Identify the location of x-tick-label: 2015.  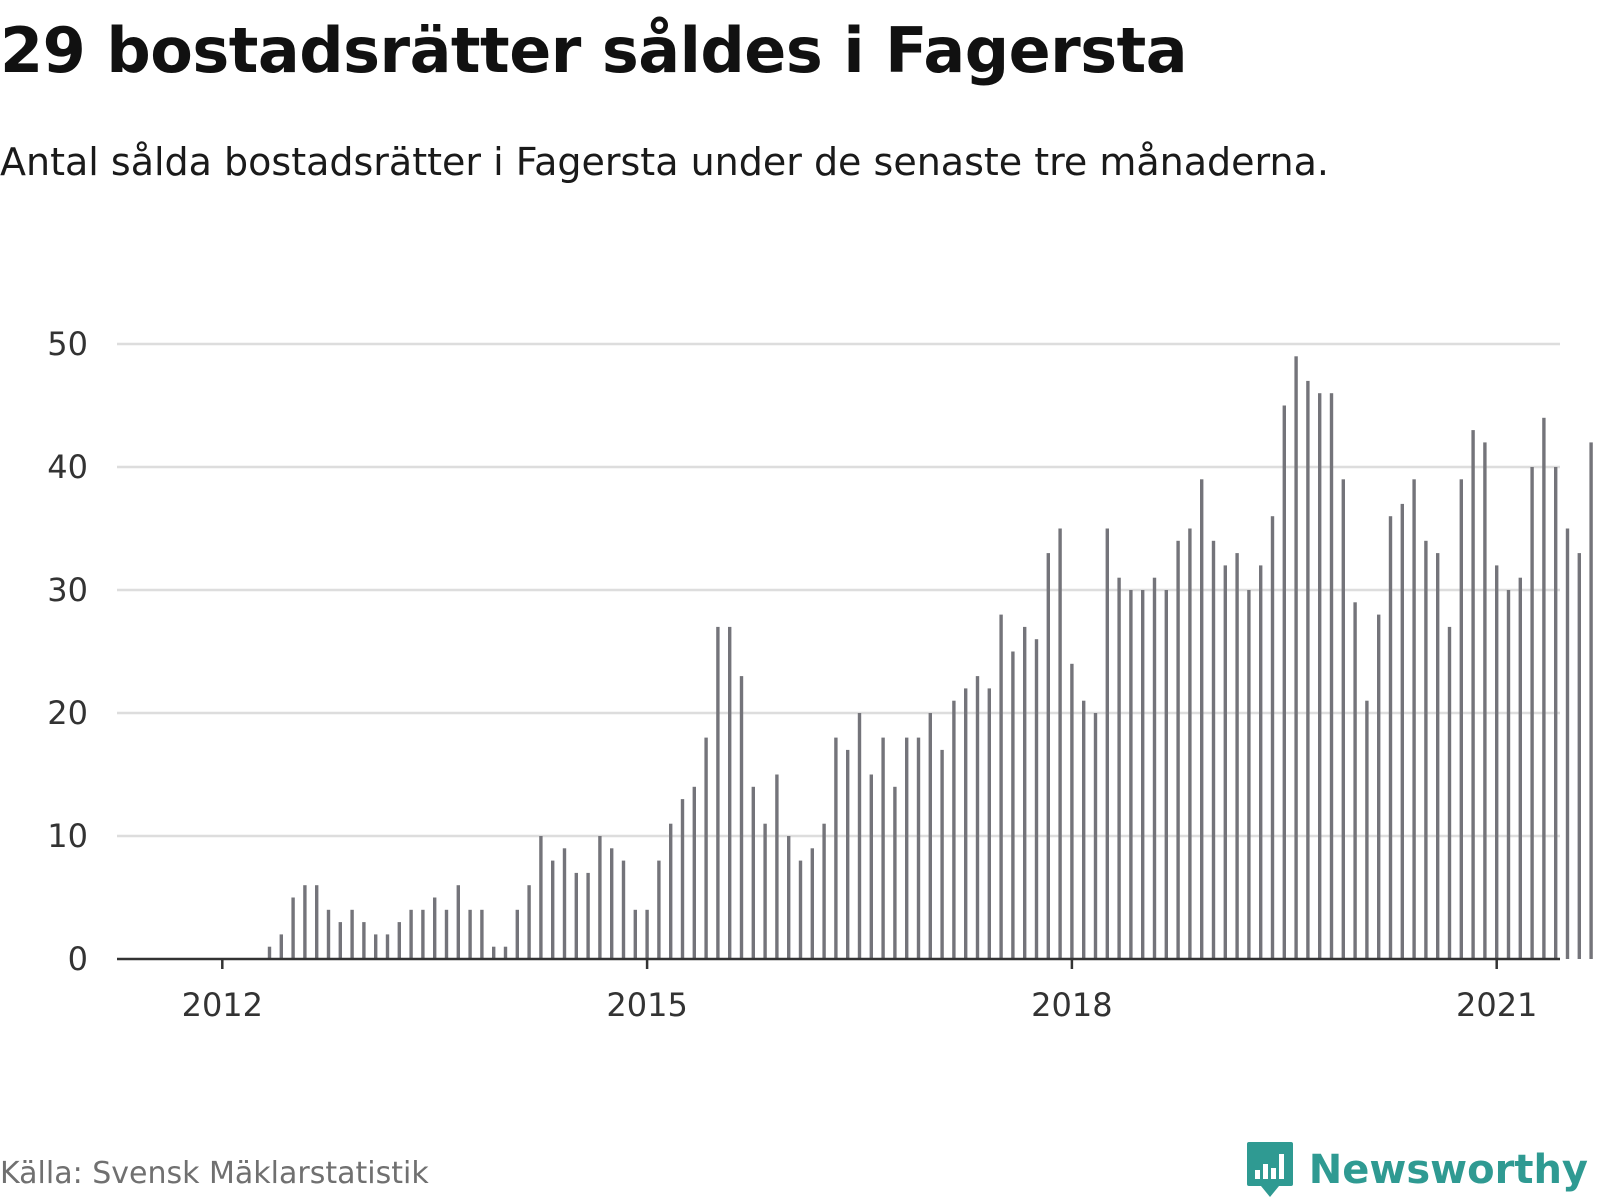
(646, 1005).